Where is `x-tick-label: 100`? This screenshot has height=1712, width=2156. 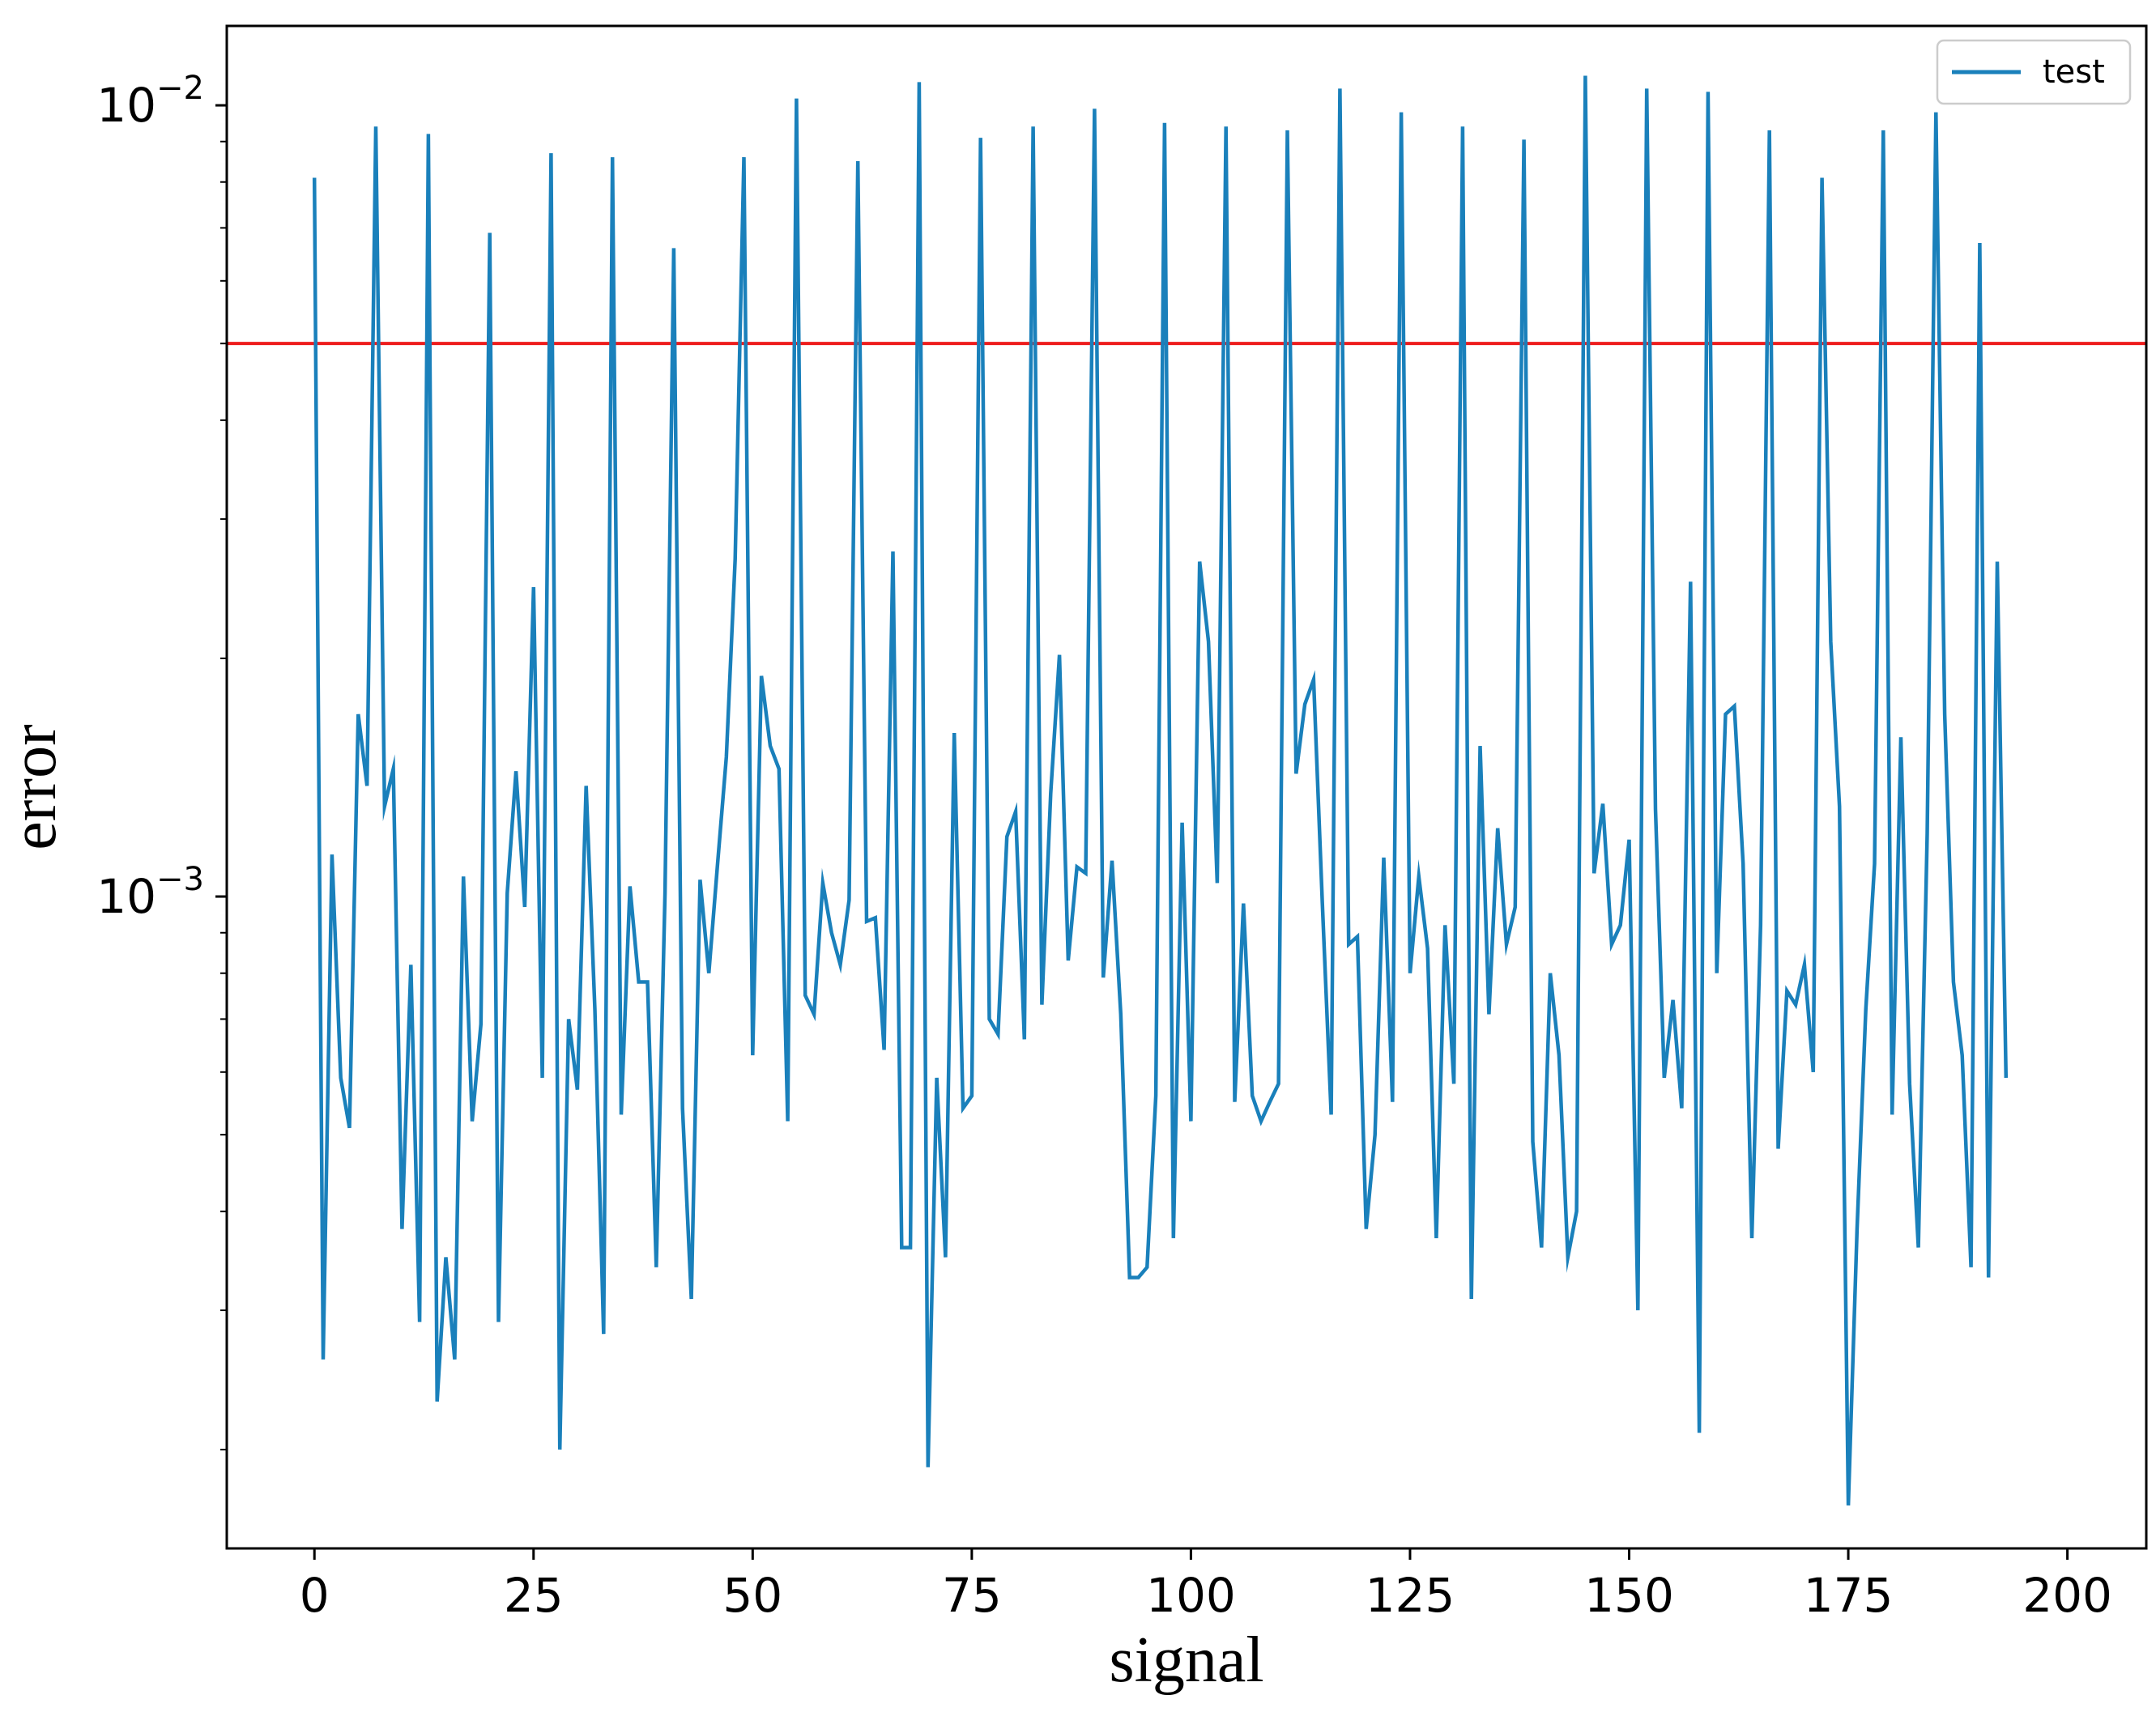
x-tick-label: 100 is located at coordinates (1191, 1595).